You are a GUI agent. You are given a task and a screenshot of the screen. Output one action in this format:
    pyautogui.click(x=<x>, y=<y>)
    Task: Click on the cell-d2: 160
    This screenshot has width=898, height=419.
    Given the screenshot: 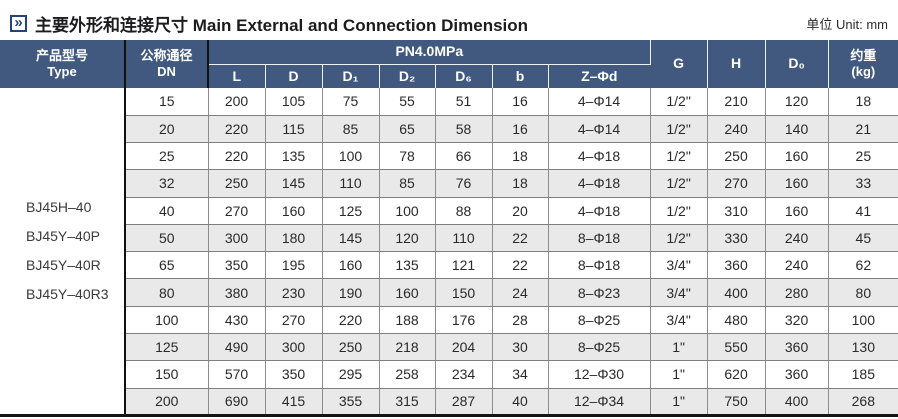 What is the action you would take?
    pyautogui.click(x=407, y=292)
    